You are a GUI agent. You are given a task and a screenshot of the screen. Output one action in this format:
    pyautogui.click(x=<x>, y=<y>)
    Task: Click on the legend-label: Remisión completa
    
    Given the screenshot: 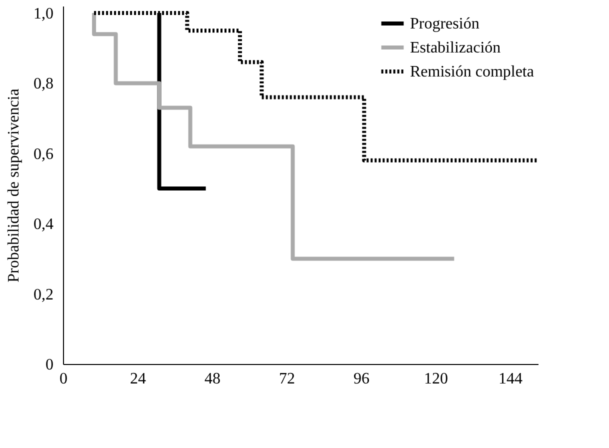 What is the action you would take?
    pyautogui.click(x=472, y=72)
    